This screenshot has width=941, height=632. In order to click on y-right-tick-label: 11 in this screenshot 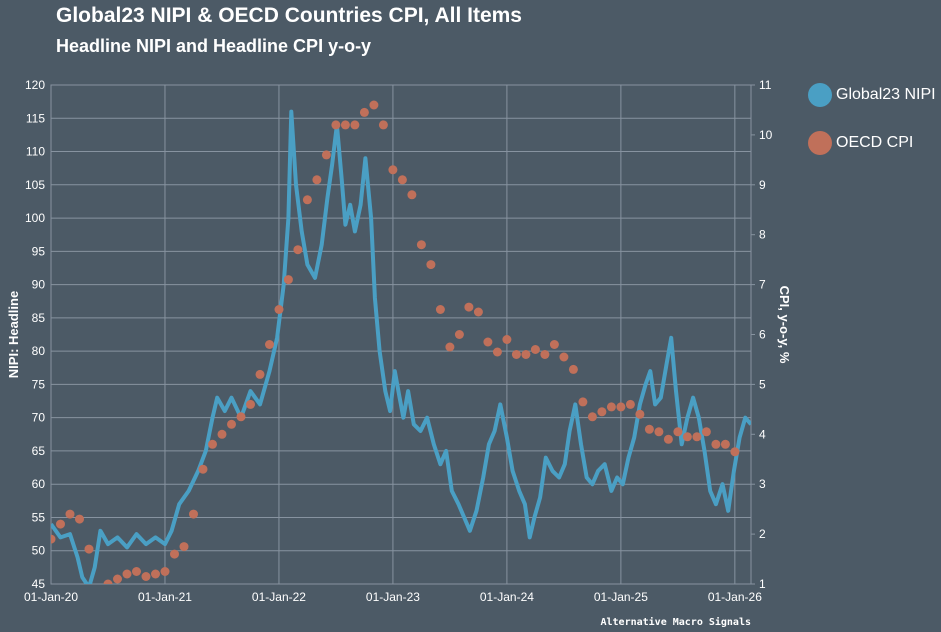, I will do `click(765, 85)`.